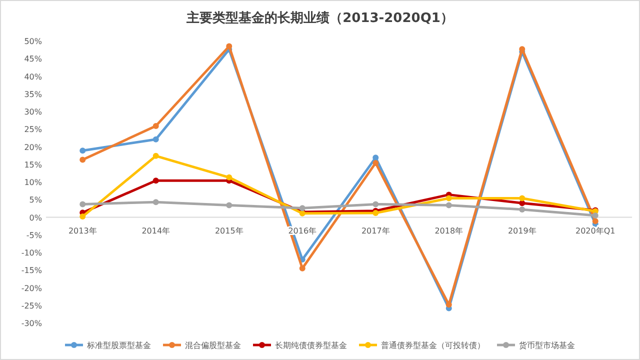 The width and height of the screenshot is (640, 360). Describe the element at coordinates (33, 182) in the screenshot. I see `y-tick-label: 10%` at that location.